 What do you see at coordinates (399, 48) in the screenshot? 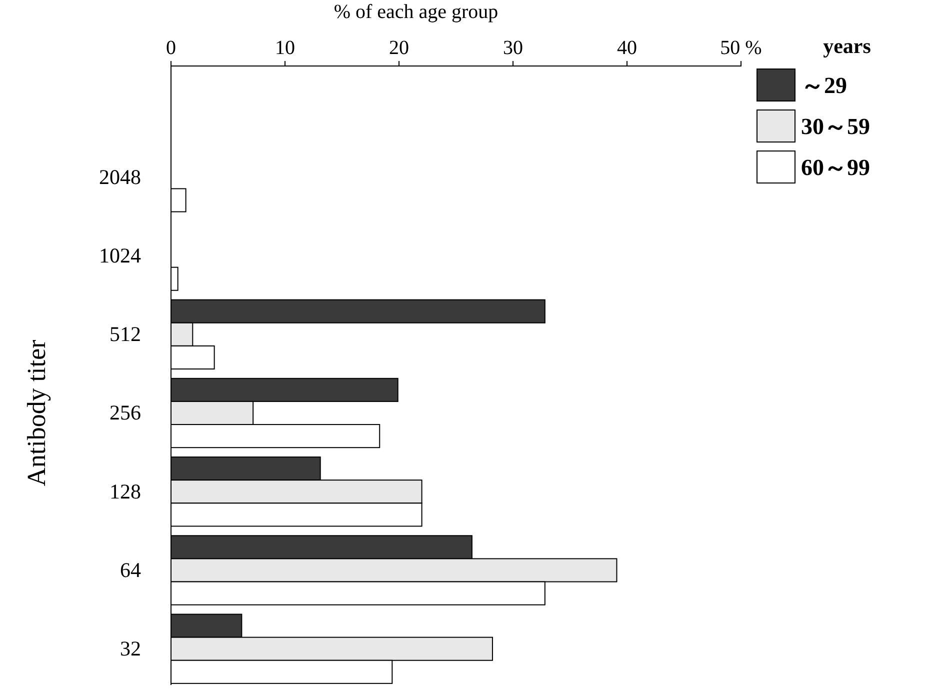
I see `x-tick-label: 20` at bounding box center [399, 48].